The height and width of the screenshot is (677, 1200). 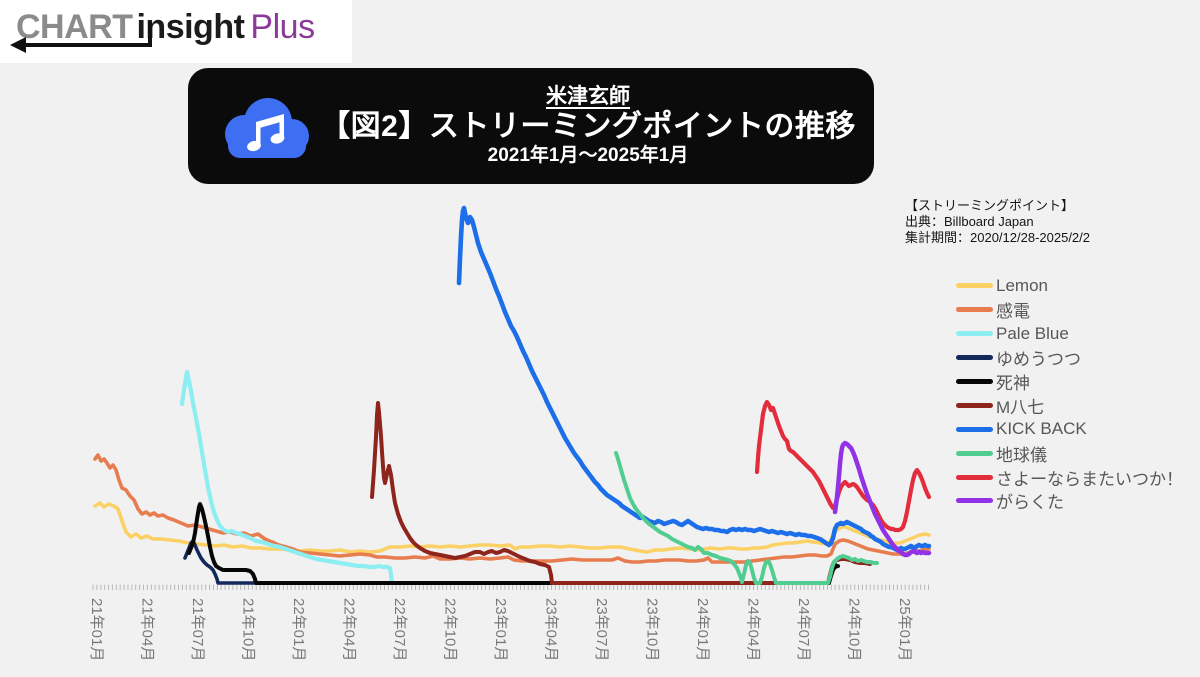 What do you see at coordinates (974, 501) in the screenshot?
I see `legend-swatch-garakuta` at bounding box center [974, 501].